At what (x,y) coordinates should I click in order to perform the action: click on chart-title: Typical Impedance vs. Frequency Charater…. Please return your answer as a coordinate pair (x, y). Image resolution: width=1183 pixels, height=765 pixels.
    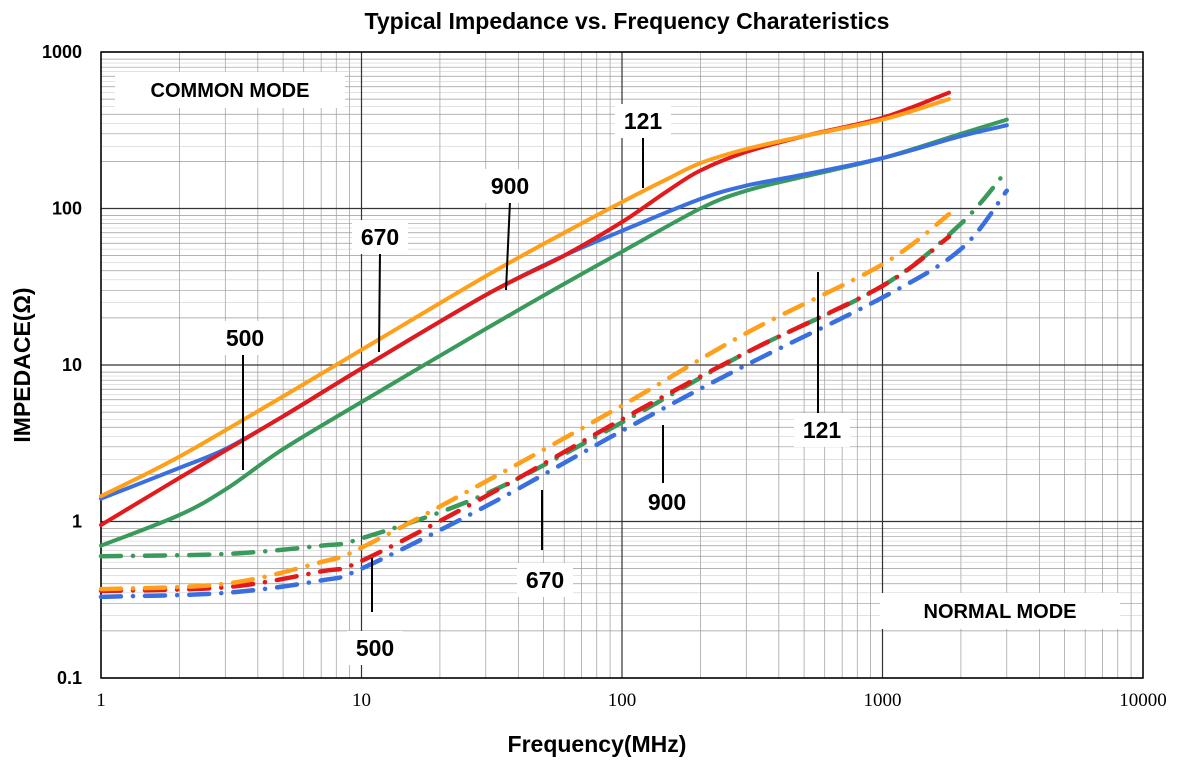
    Looking at the image, I should click on (627, 21).